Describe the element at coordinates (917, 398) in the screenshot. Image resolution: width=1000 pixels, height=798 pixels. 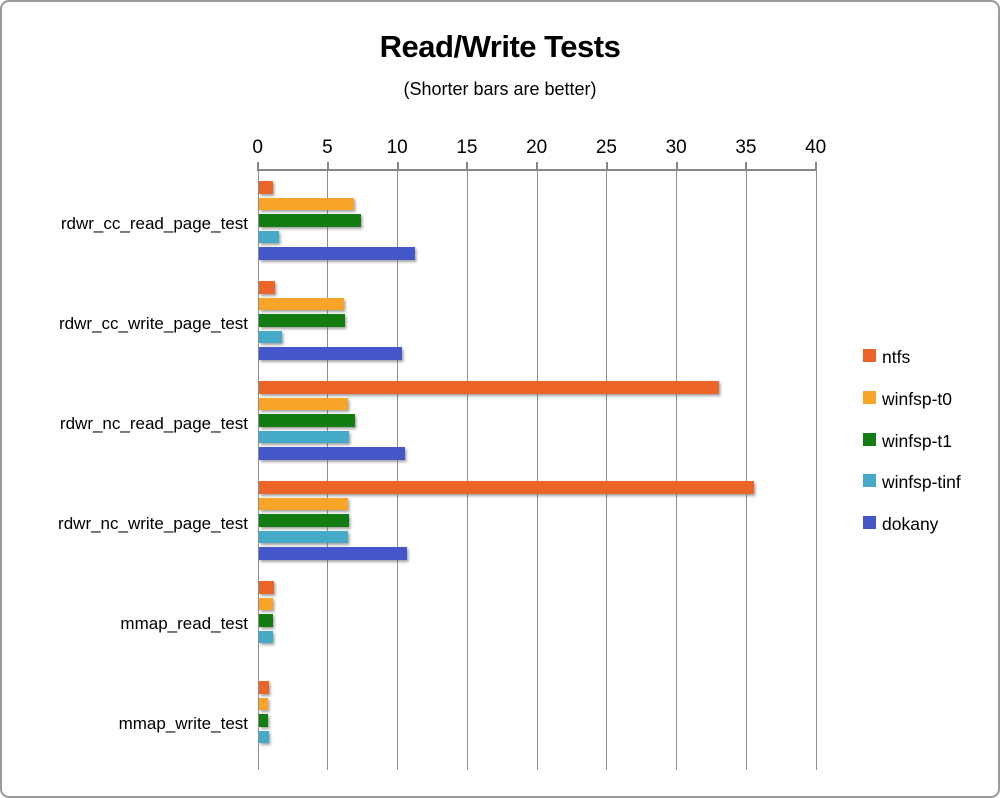
I see `legend-label: winfsp-t0` at that location.